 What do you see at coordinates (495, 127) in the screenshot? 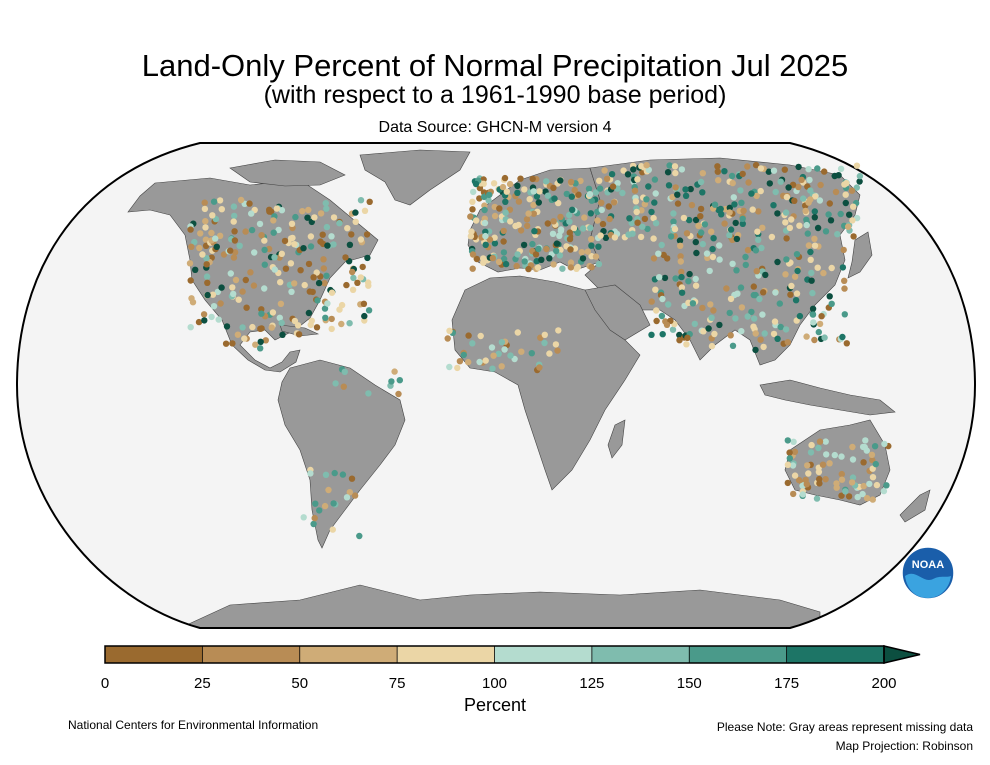
I see `data-source-label: Data Source: GHCN-M version 4` at bounding box center [495, 127].